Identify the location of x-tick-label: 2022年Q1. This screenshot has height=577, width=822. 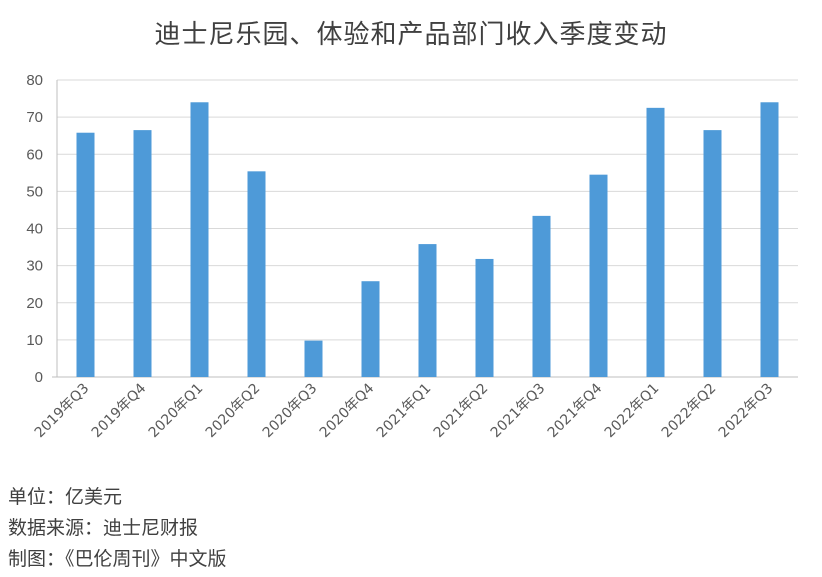
(632, 411).